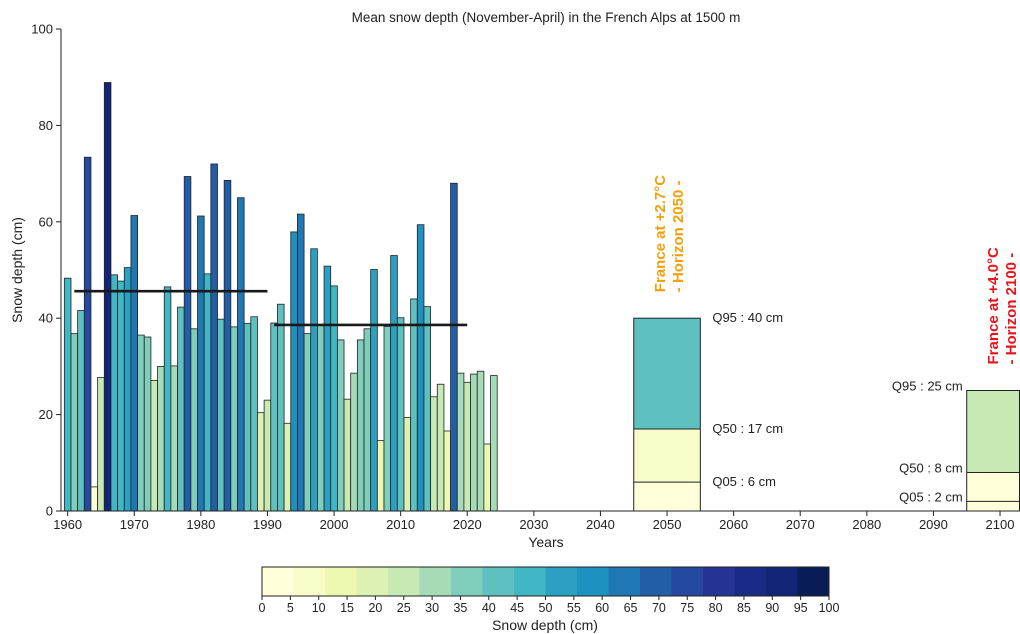 This screenshot has width=1020, height=634. I want to click on x-tick-label-1990: 1990, so click(267, 524).